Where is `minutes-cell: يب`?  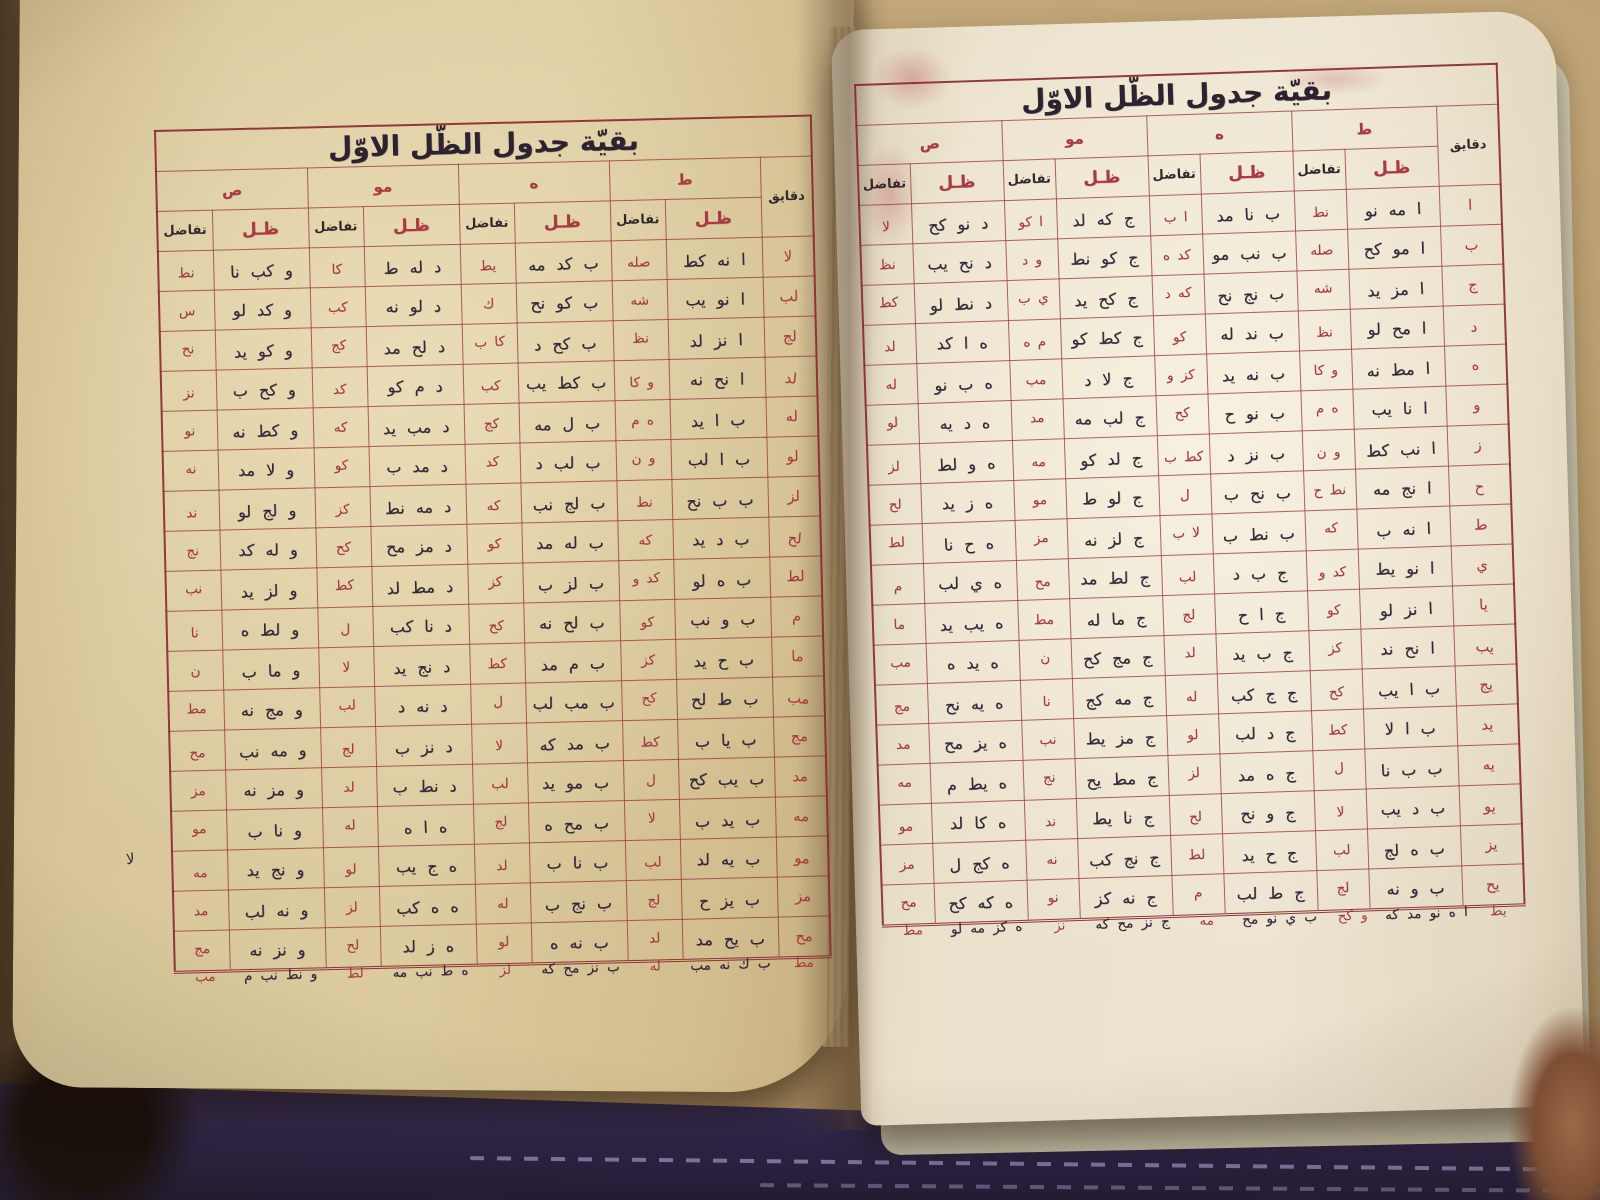 minutes-cell: يب is located at coordinates (1485, 647).